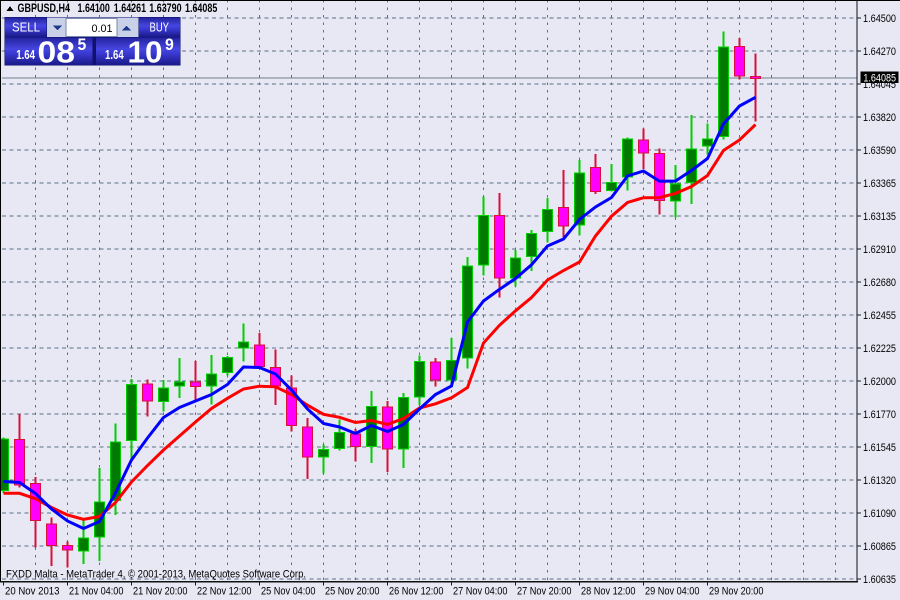 The width and height of the screenshot is (900, 600). Describe the element at coordinates (879, 217) in the screenshot. I see `svg-text: 1.63135` at that location.